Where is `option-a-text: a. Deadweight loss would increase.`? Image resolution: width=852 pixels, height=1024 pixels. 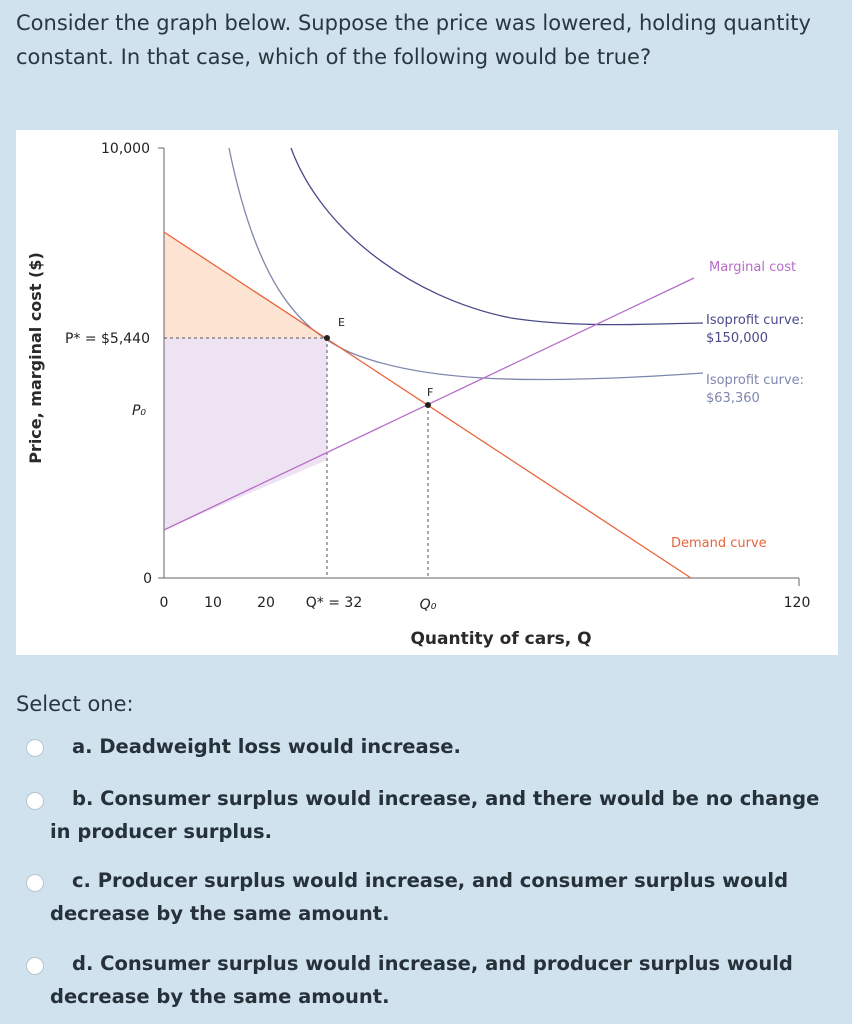
option-a-text: a. Deadweight loss would increase. is located at coordinates (266, 746).